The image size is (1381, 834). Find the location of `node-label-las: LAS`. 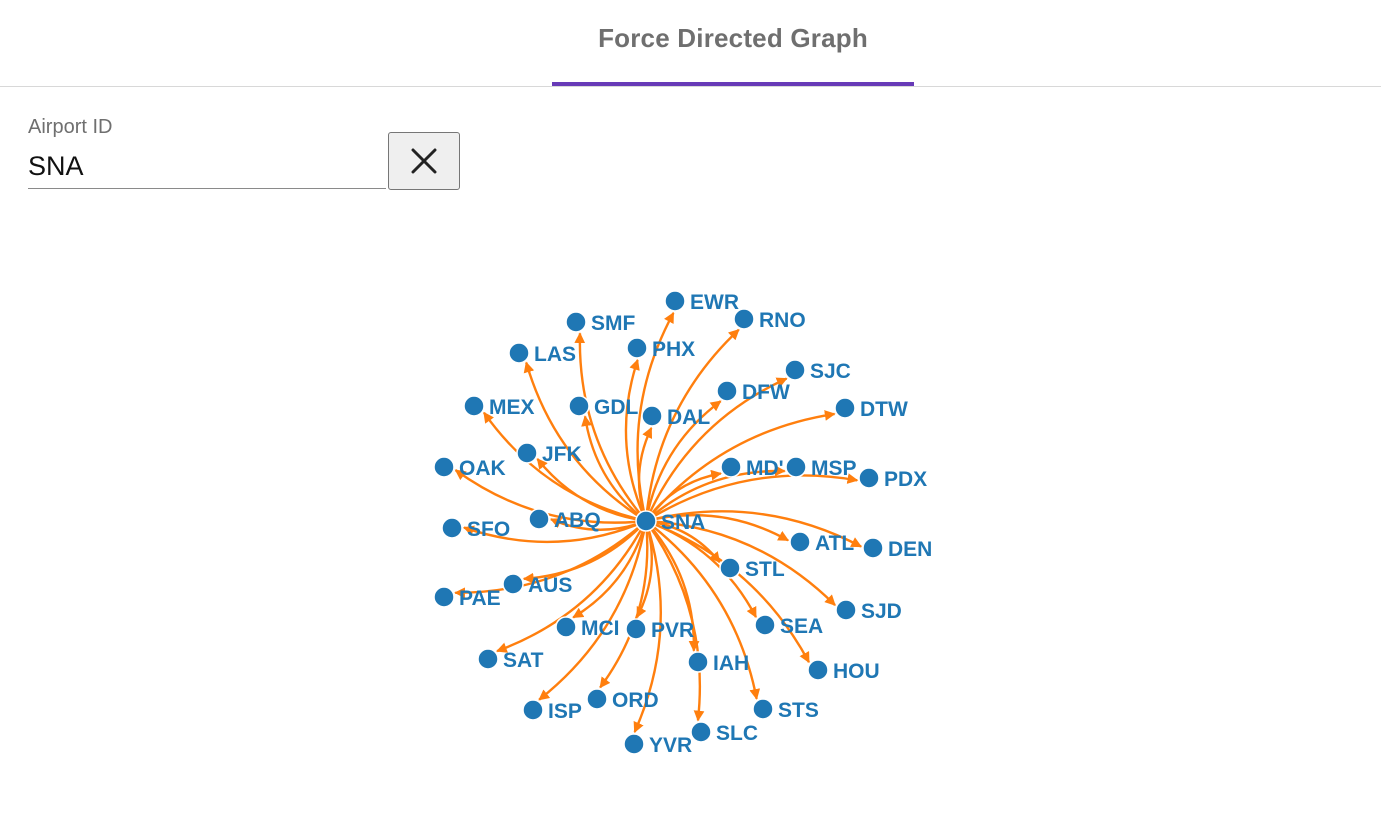

node-label-las: LAS is located at coordinates (555, 354).